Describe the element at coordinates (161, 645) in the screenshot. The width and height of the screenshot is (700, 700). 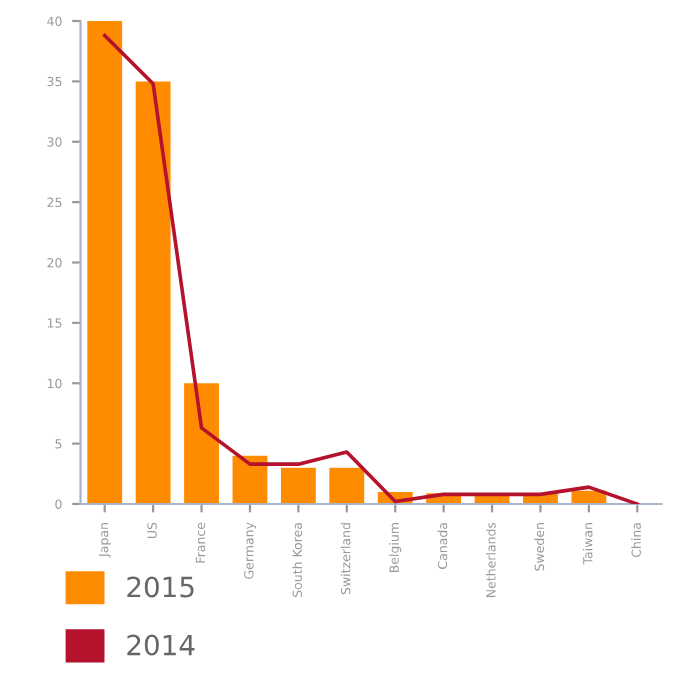
I see `legend-label: 2014` at that location.